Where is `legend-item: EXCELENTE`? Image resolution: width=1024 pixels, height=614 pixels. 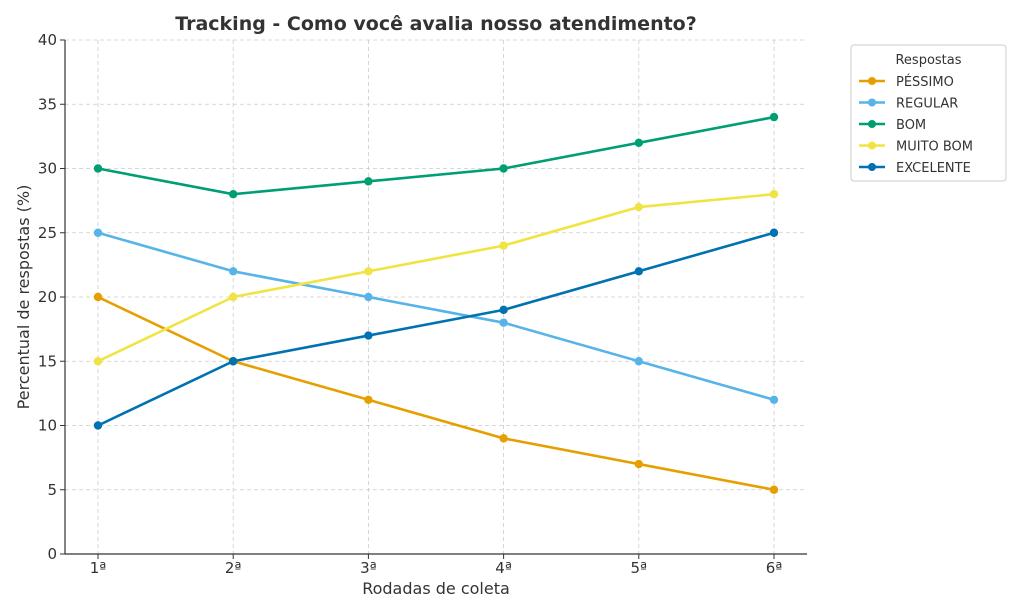 legend-item: EXCELENTE is located at coordinates (915, 168).